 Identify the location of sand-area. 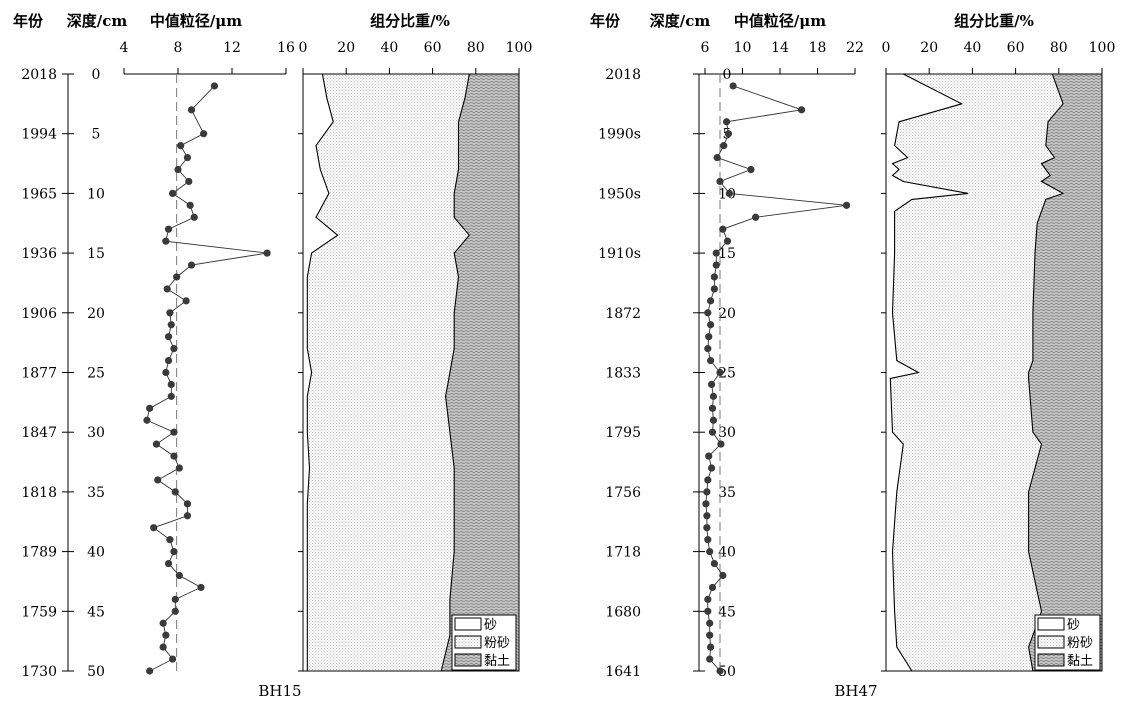
(320, 372).